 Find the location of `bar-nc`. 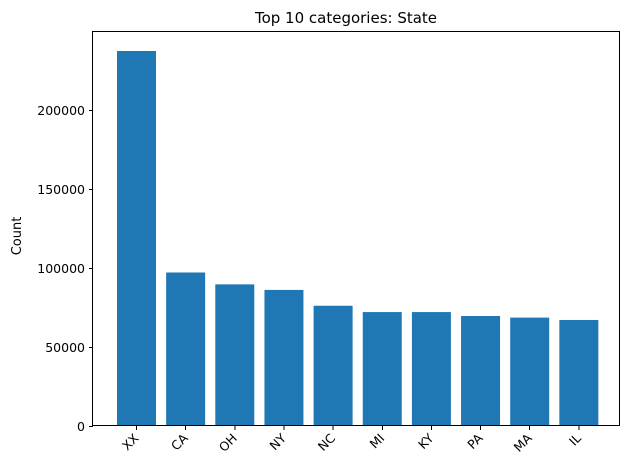

bar-nc is located at coordinates (333, 365).